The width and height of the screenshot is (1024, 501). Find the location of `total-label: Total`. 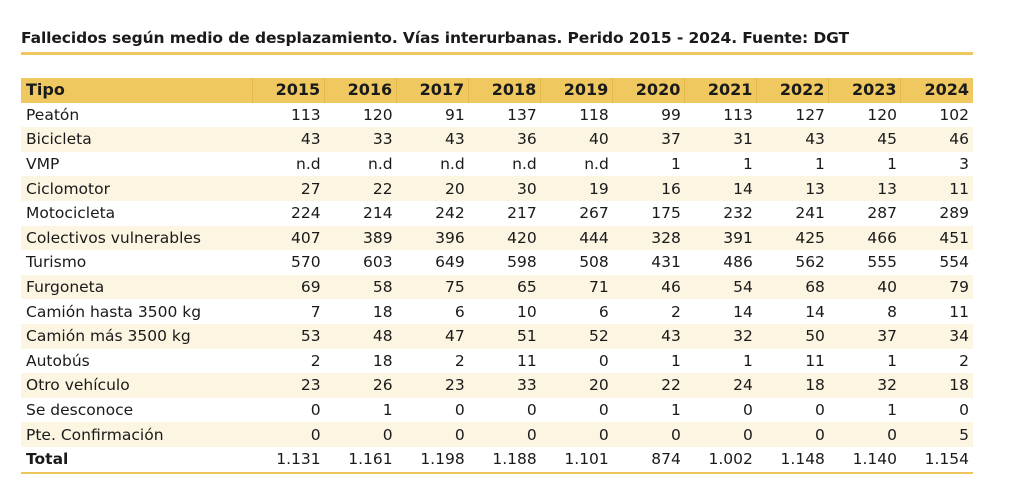

total-label: Total is located at coordinates (137, 460).